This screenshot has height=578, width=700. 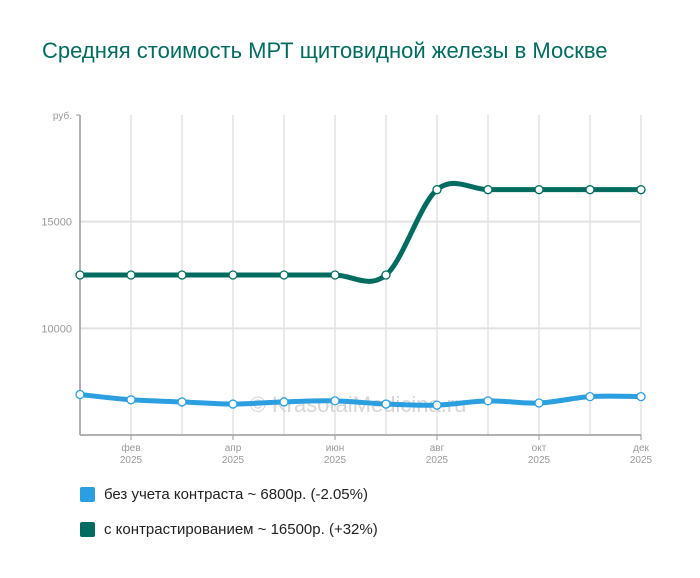 What do you see at coordinates (641, 448) in the screenshot?
I see `x-tick-month: дек` at bounding box center [641, 448].